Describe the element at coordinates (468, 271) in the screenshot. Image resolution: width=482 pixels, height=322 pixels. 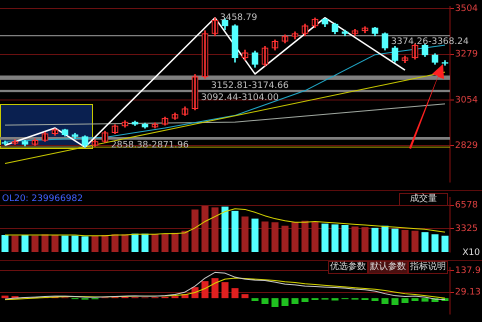
I see `y-tick-label: 137.9` at that location.